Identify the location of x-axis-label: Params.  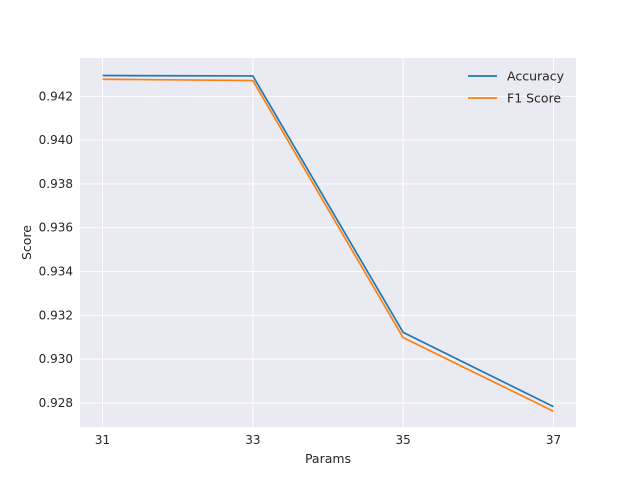
(328, 458).